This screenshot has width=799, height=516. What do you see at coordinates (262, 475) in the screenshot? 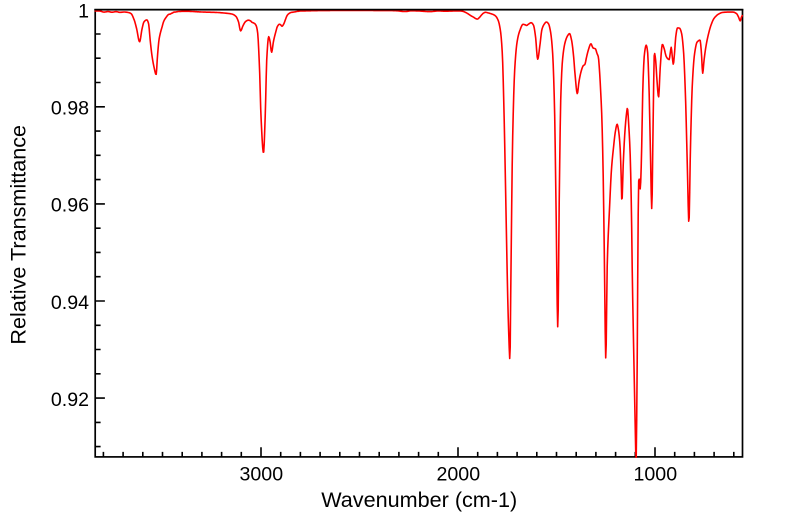
I see `svg-text: 3000` at bounding box center [262, 475].